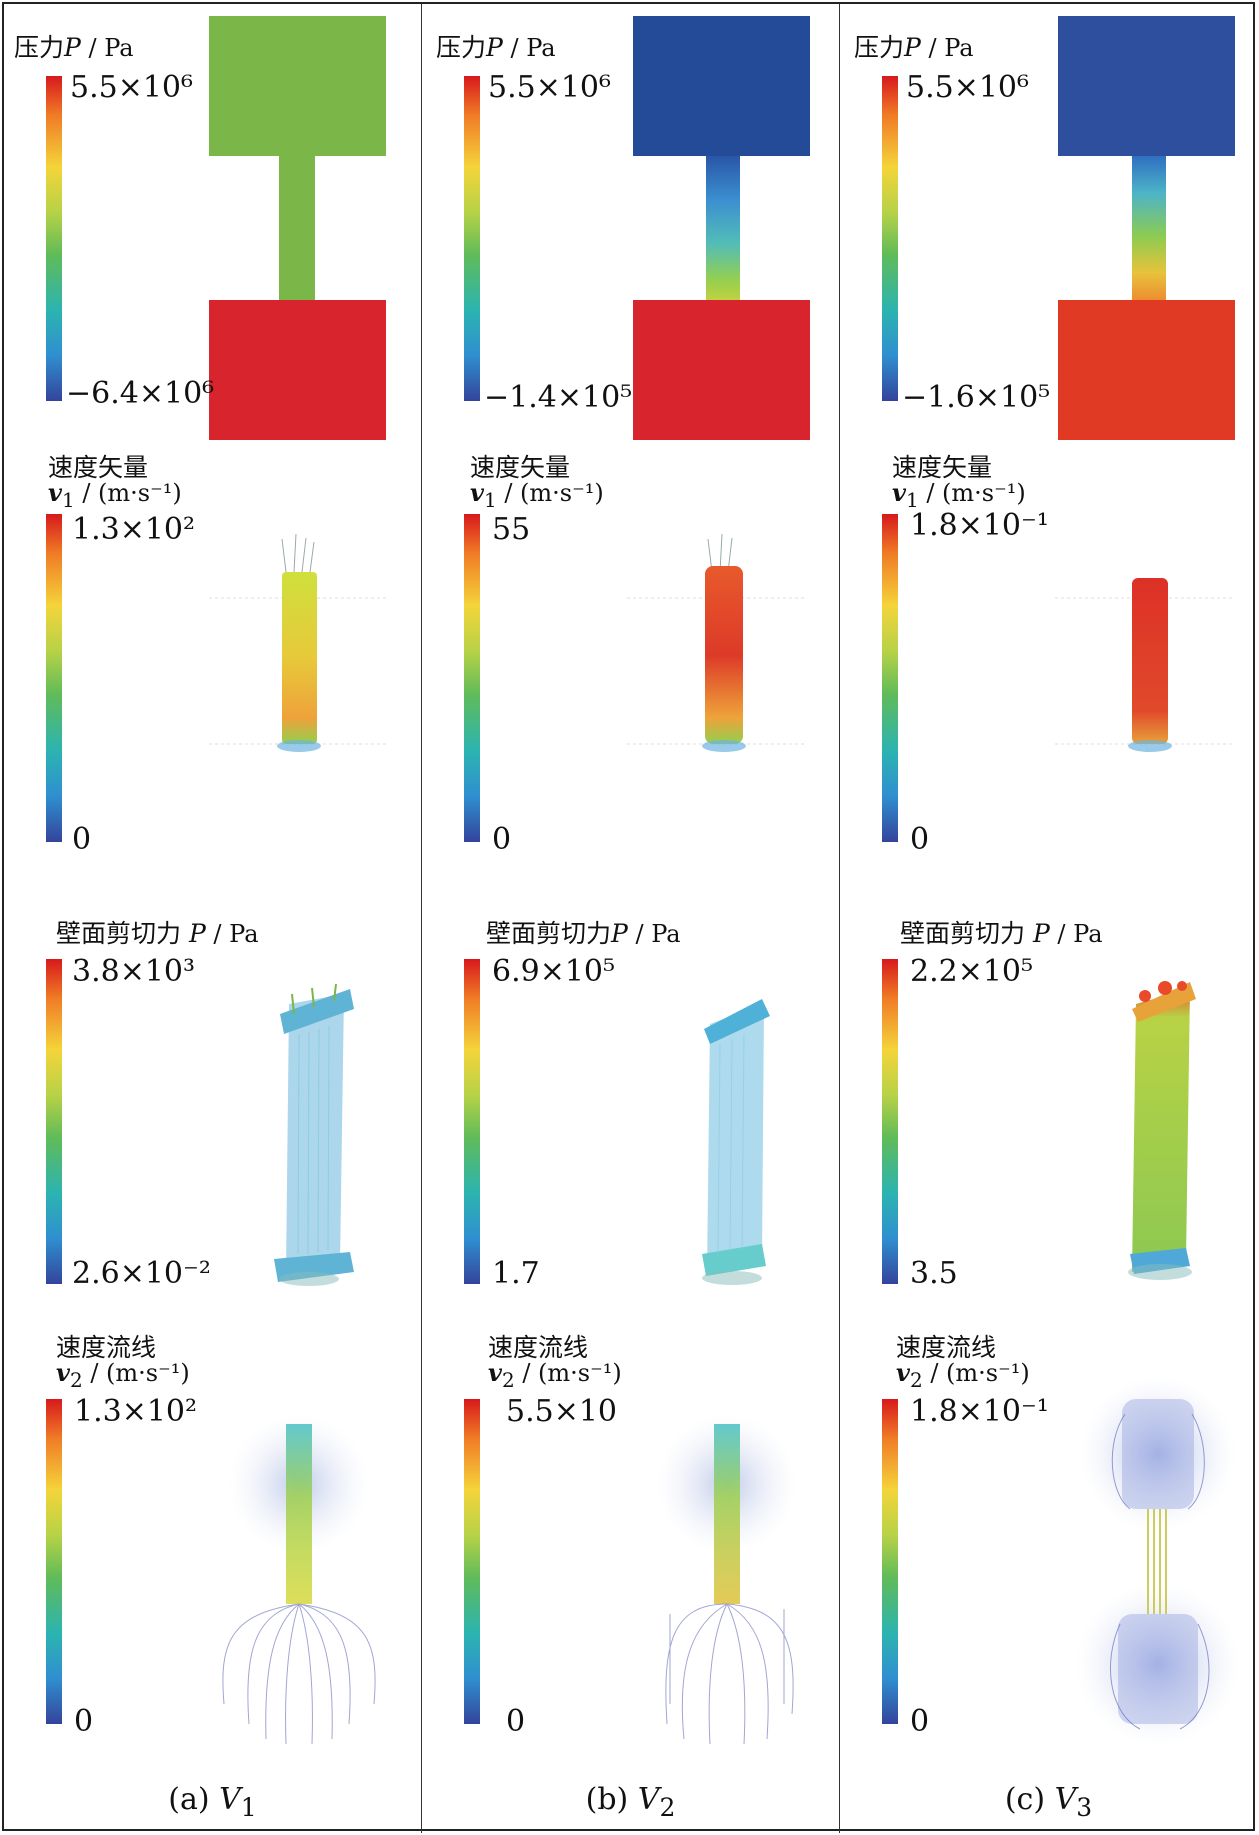  Describe the element at coordinates (297, 880) in the screenshot. I see `scene-a` at that location.